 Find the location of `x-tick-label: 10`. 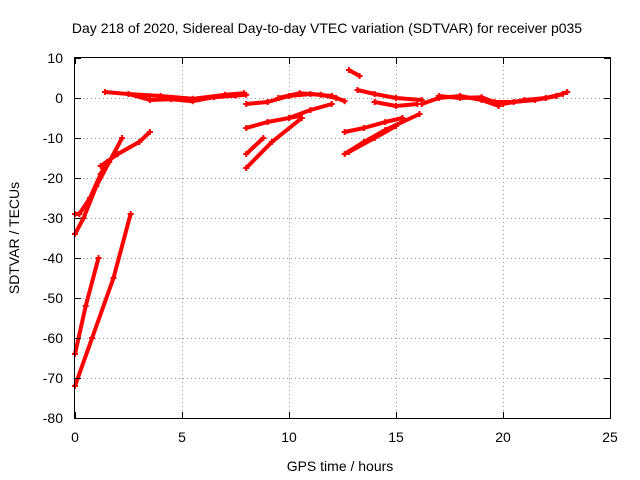

x-tick-label: 10 is located at coordinates (289, 437).